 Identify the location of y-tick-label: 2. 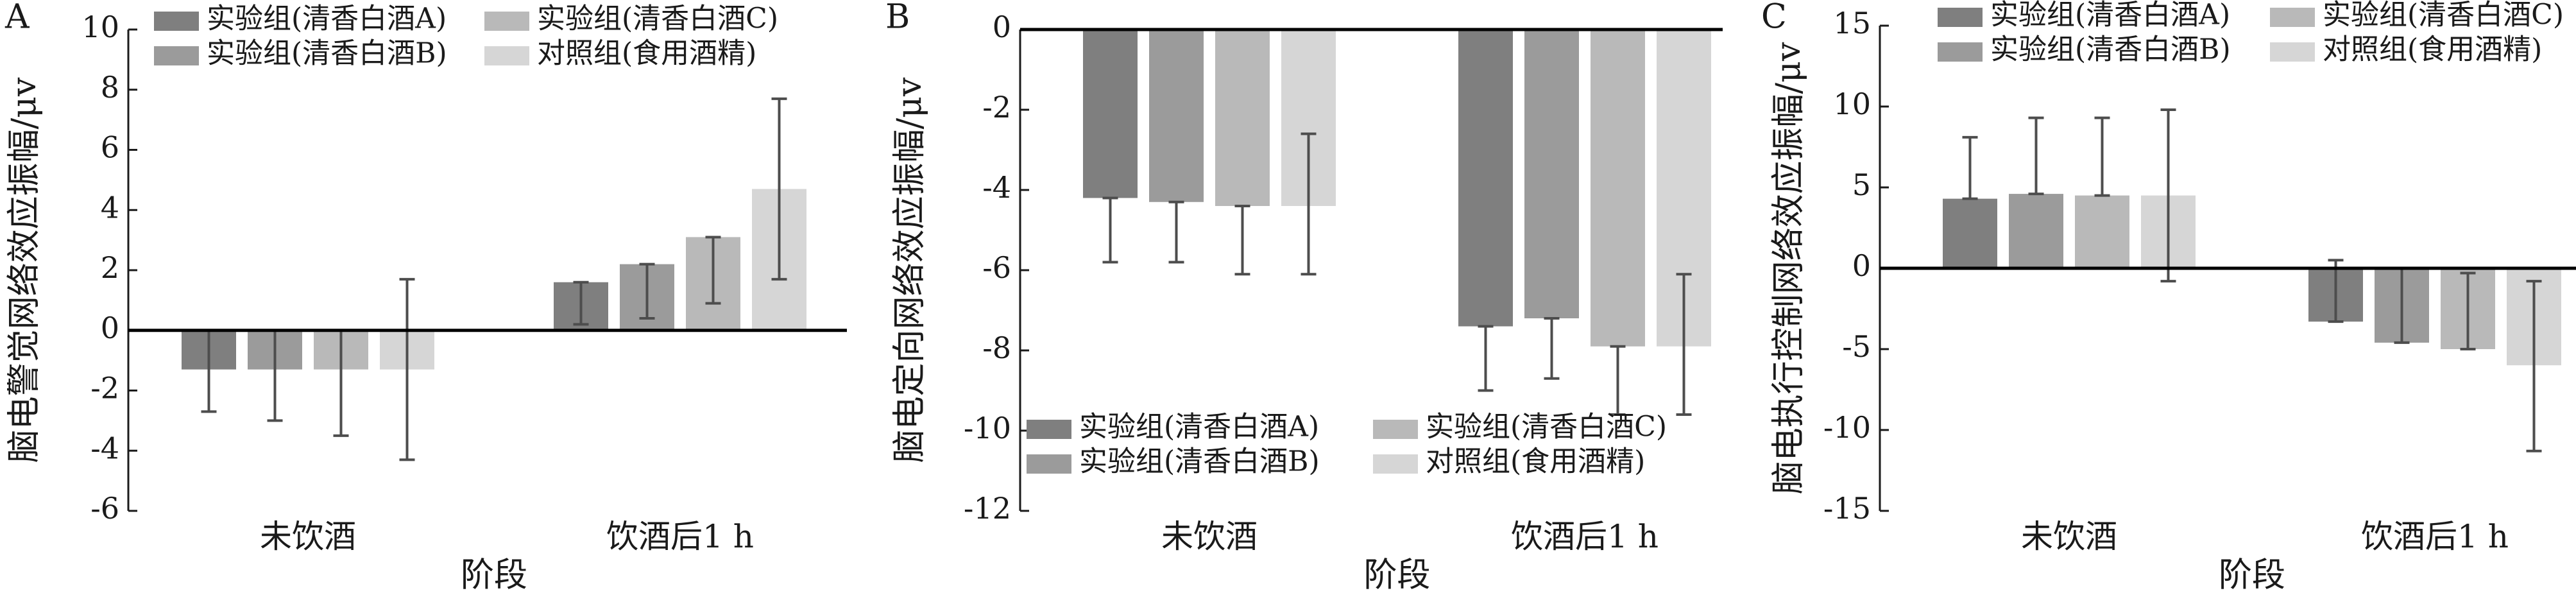
(110, 267).